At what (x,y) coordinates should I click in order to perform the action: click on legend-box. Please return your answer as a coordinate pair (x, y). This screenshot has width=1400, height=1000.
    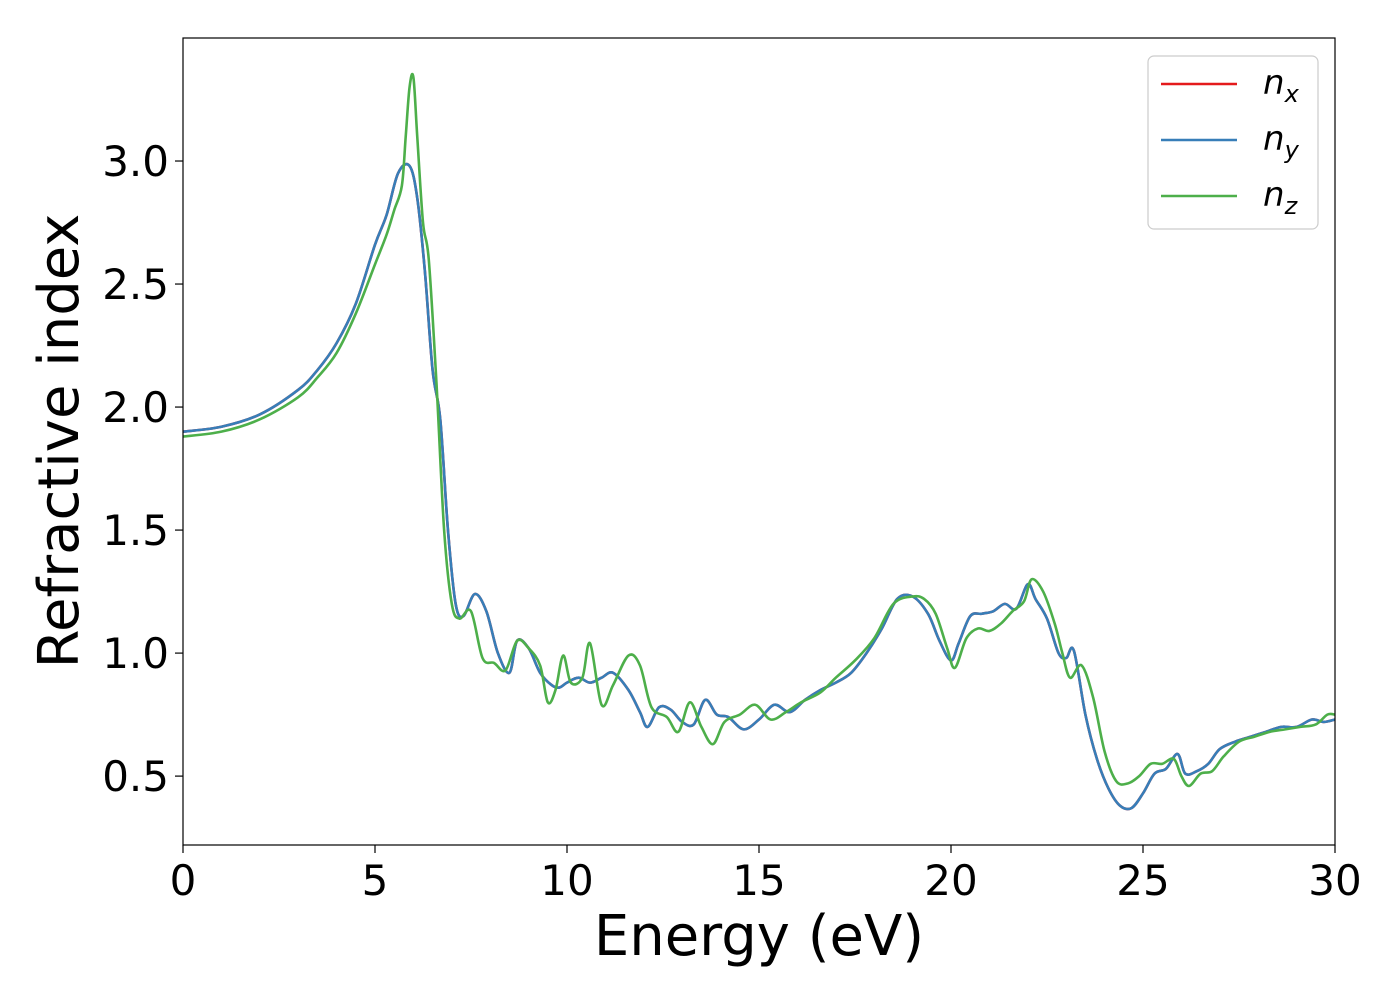
    Looking at the image, I should click on (1233, 142).